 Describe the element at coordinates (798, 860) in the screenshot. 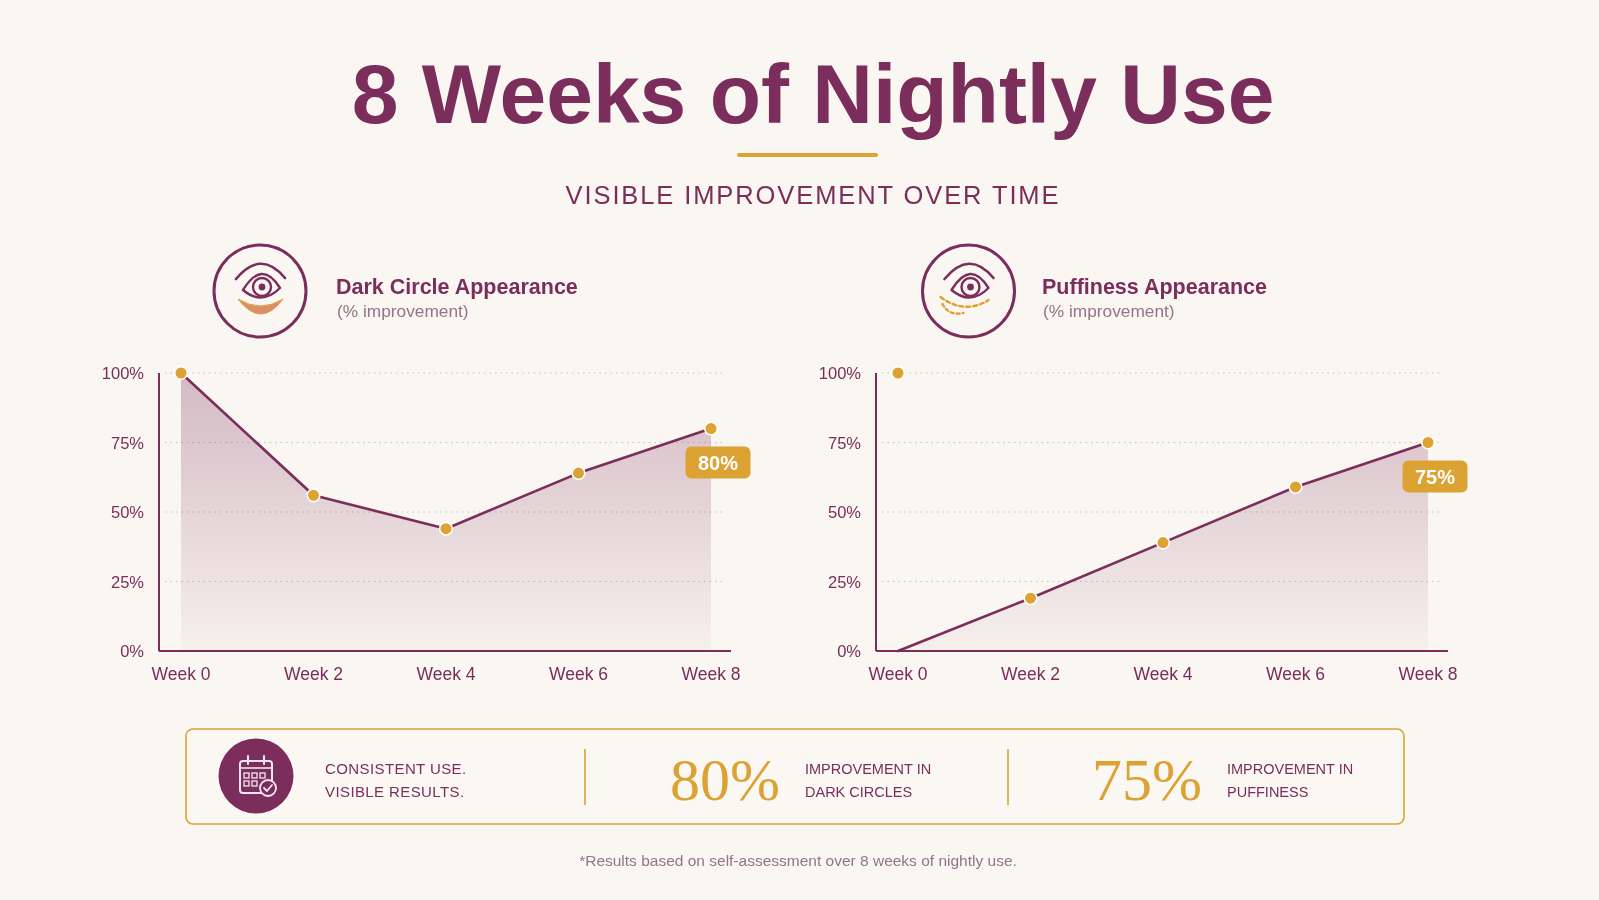

I see `text: *Results based on self-assessment over 8 weeks of nightly use.` at that location.